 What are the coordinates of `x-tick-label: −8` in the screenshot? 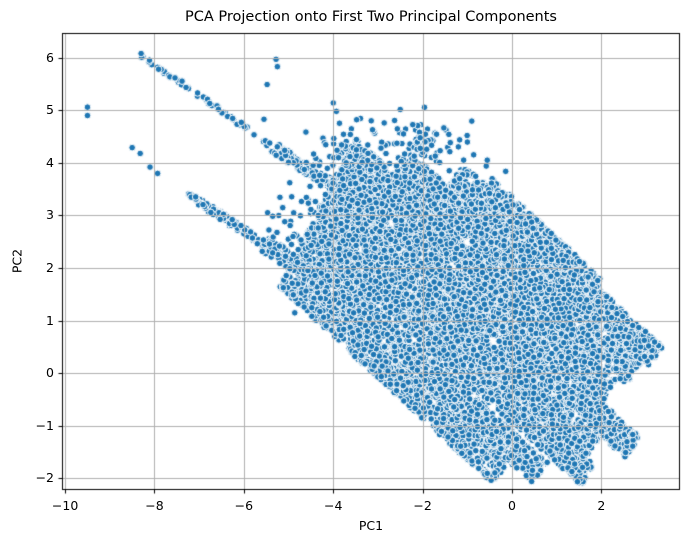 It's located at (154, 505).